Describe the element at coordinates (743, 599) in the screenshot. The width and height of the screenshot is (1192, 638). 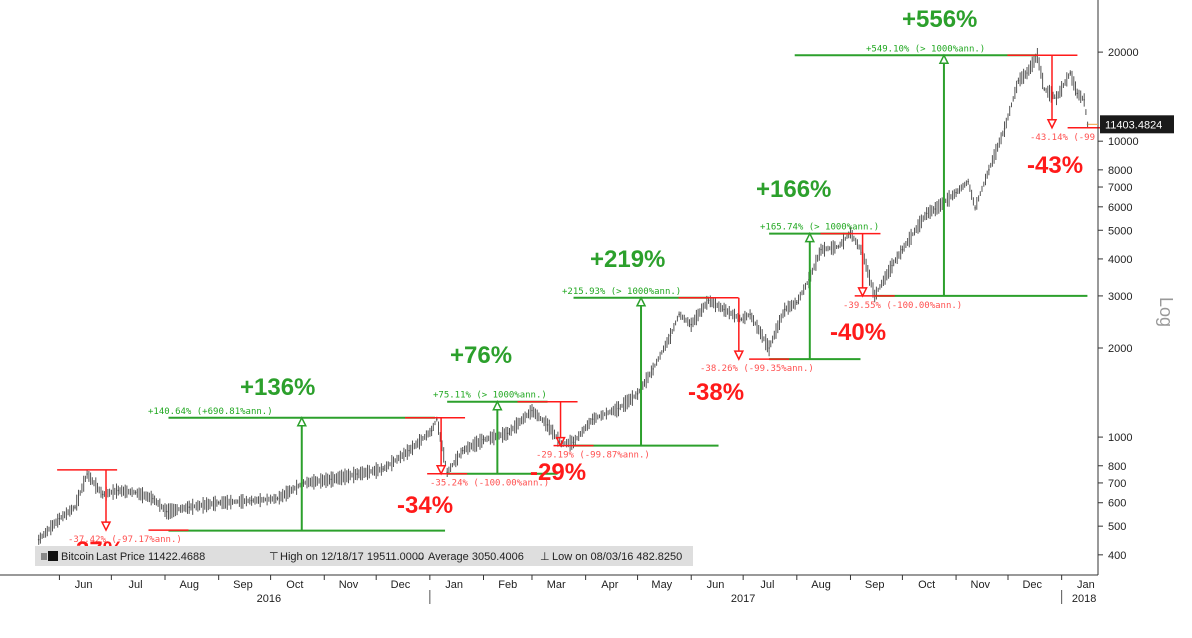
I see `x-year-label: 2017` at that location.